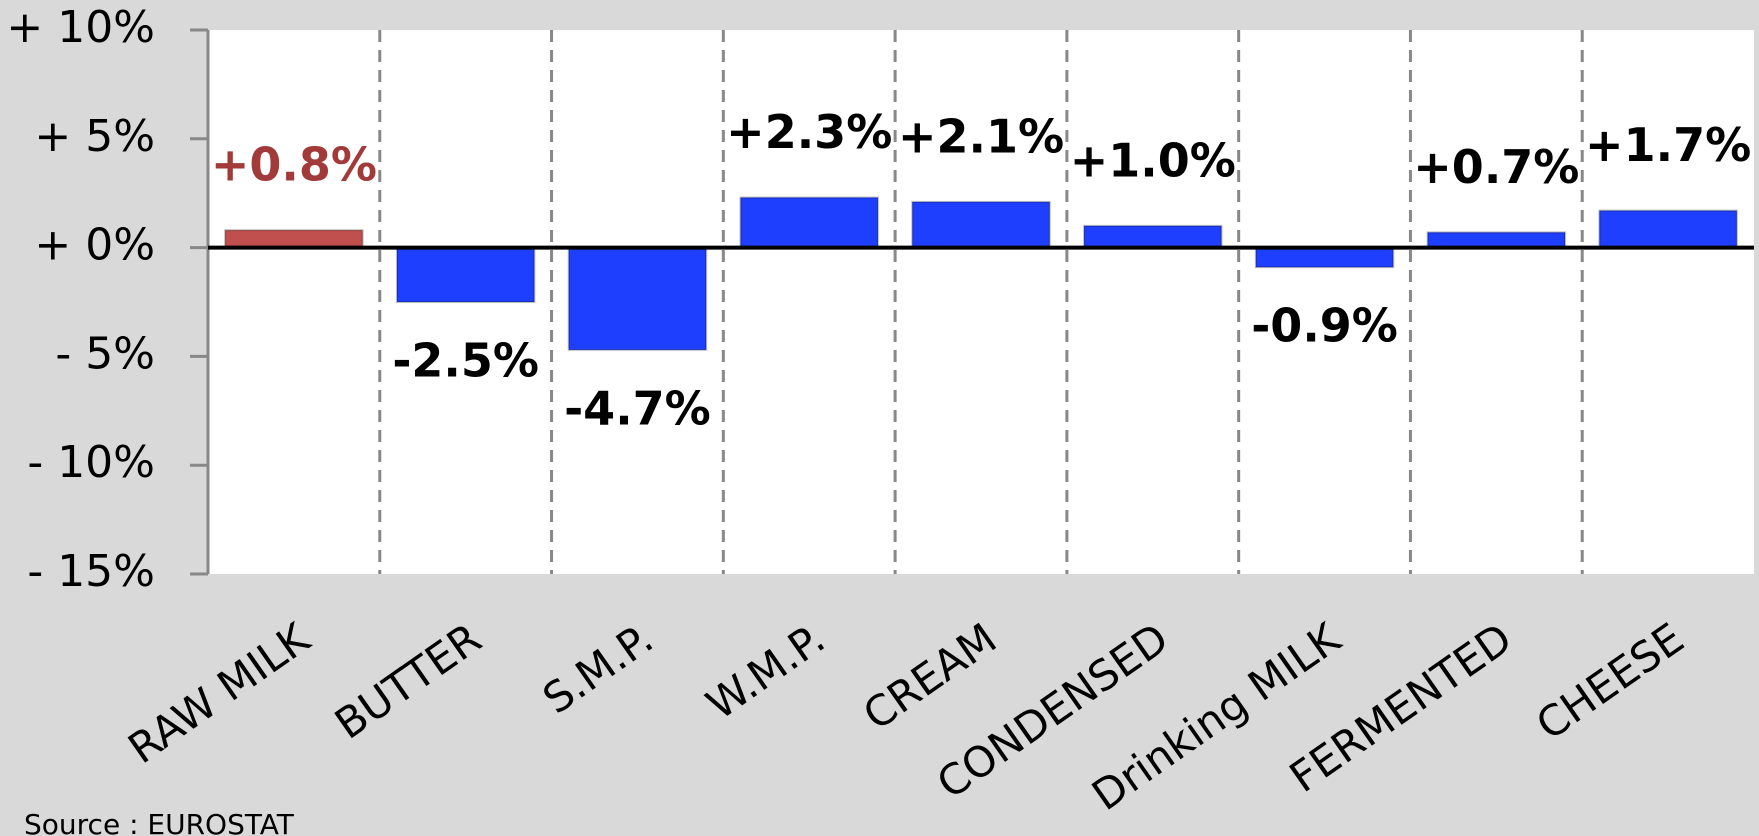 The width and height of the screenshot is (1759, 836). What do you see at coordinates (981, 136) in the screenshot?
I see `value-label: +2.1%` at bounding box center [981, 136].